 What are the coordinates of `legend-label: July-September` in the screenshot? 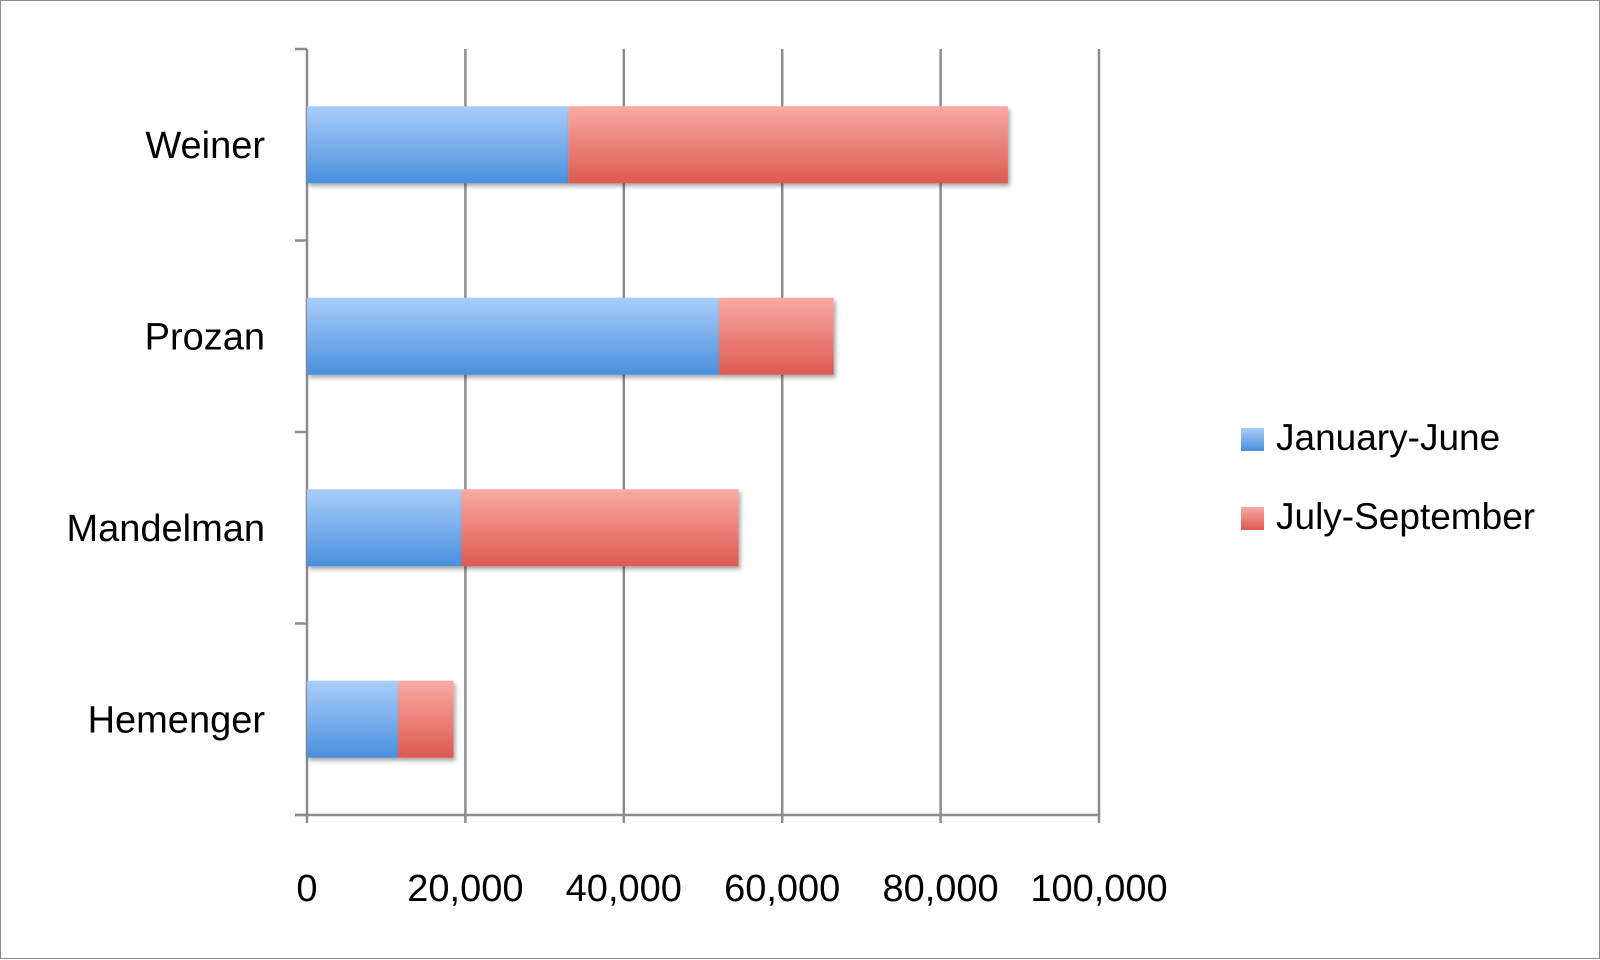 It's located at (1405, 516).